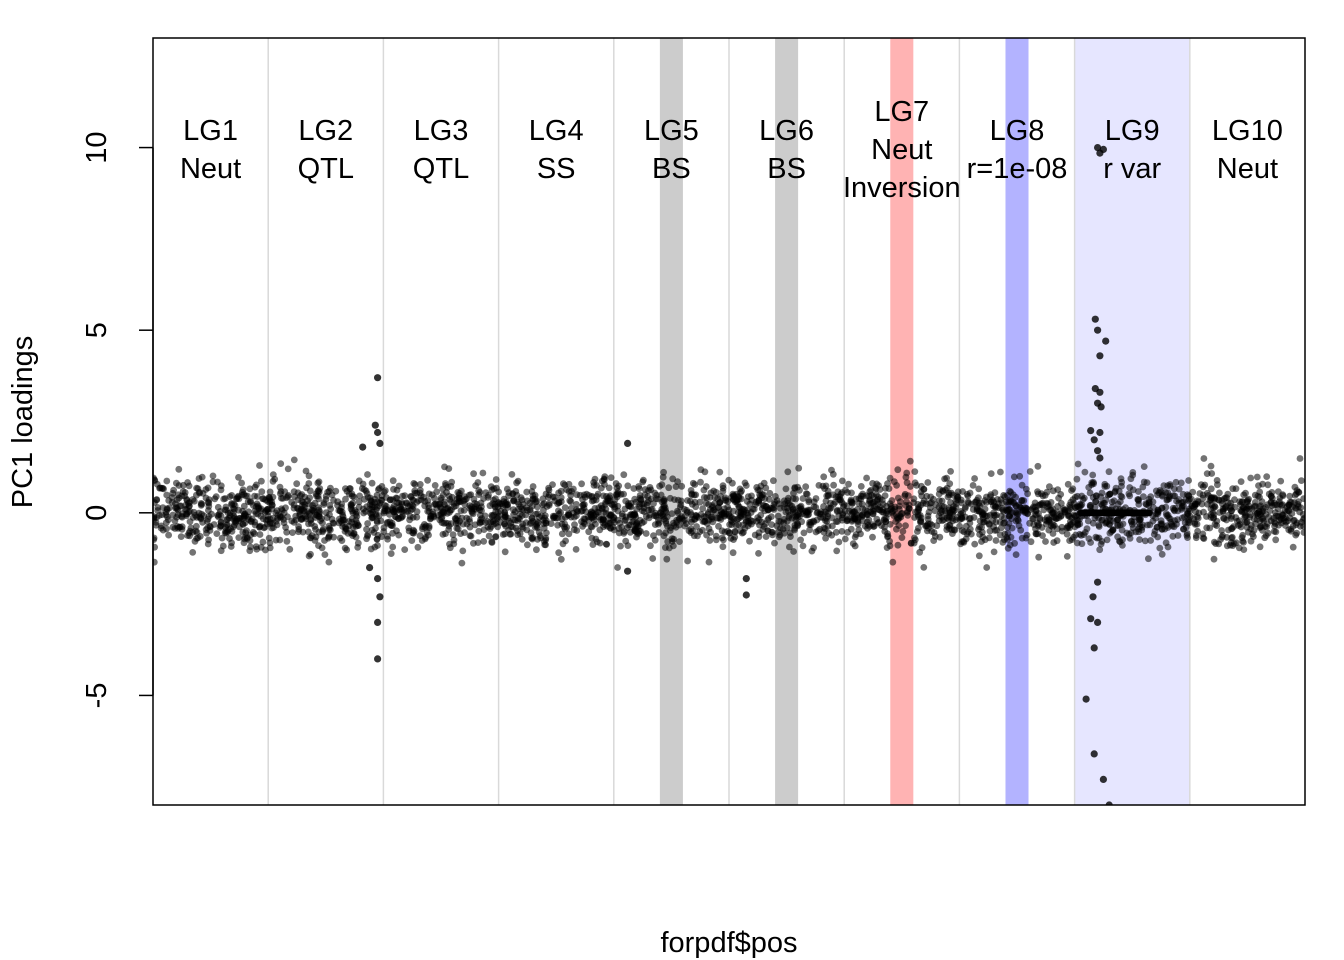  I want to click on lg-description: r=1e-08, so click(1017, 169).